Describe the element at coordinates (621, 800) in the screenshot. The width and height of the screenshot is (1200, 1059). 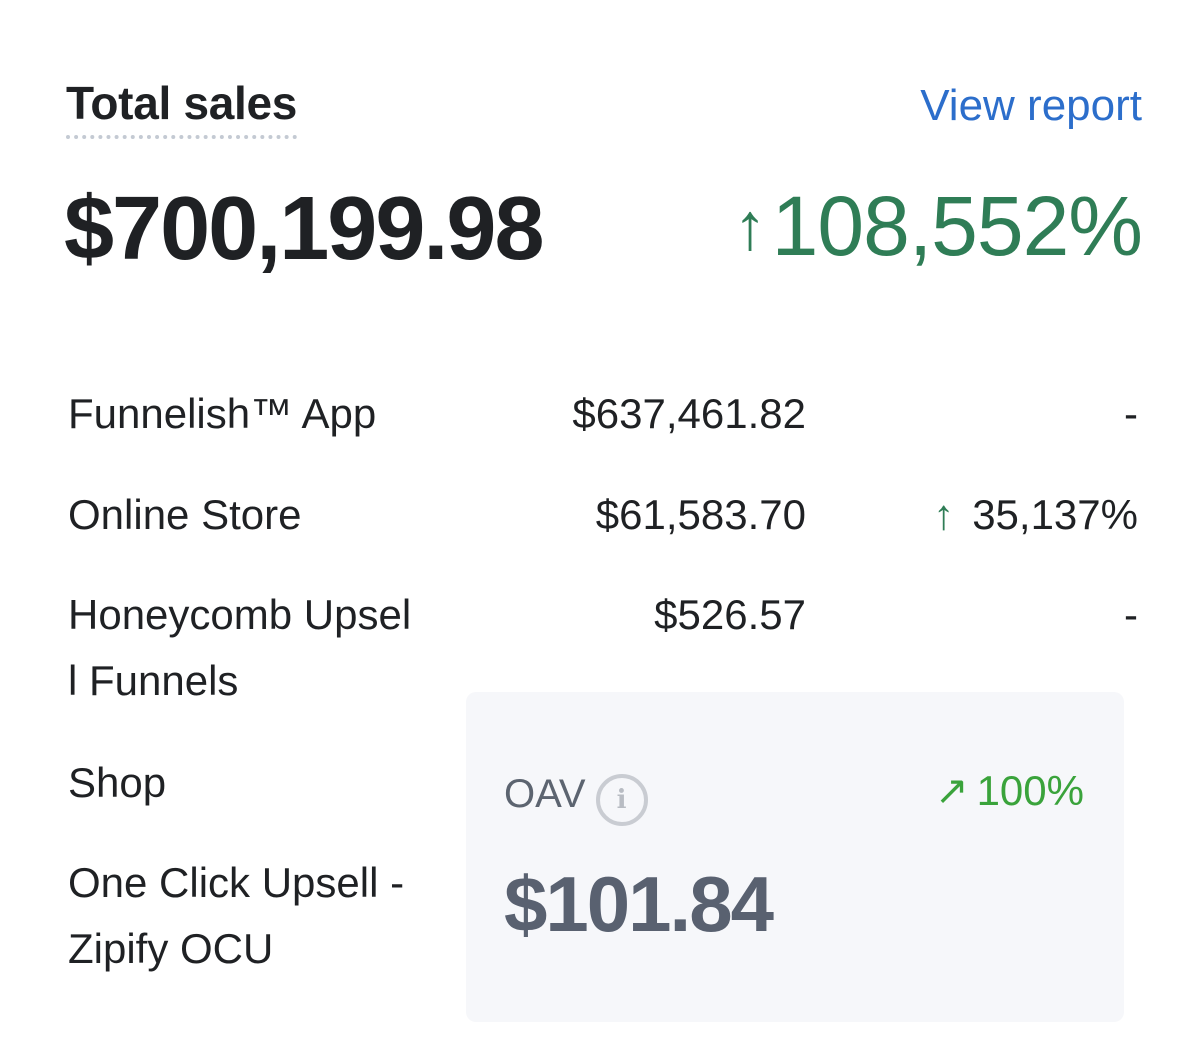
I see `info-icon: i` at that location.